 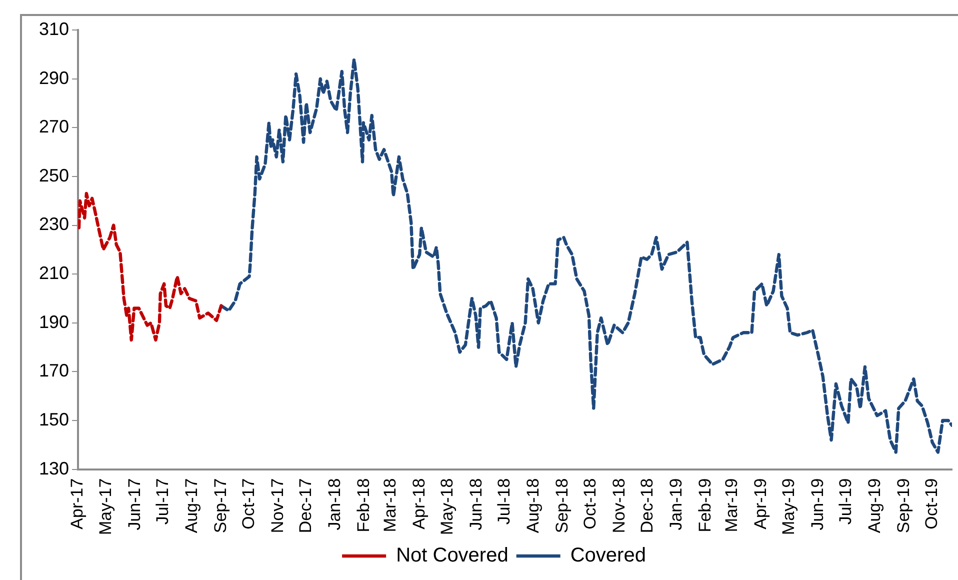 What do you see at coordinates (390, 505) in the screenshot?
I see `x-tick-label: Mar-18` at bounding box center [390, 505].